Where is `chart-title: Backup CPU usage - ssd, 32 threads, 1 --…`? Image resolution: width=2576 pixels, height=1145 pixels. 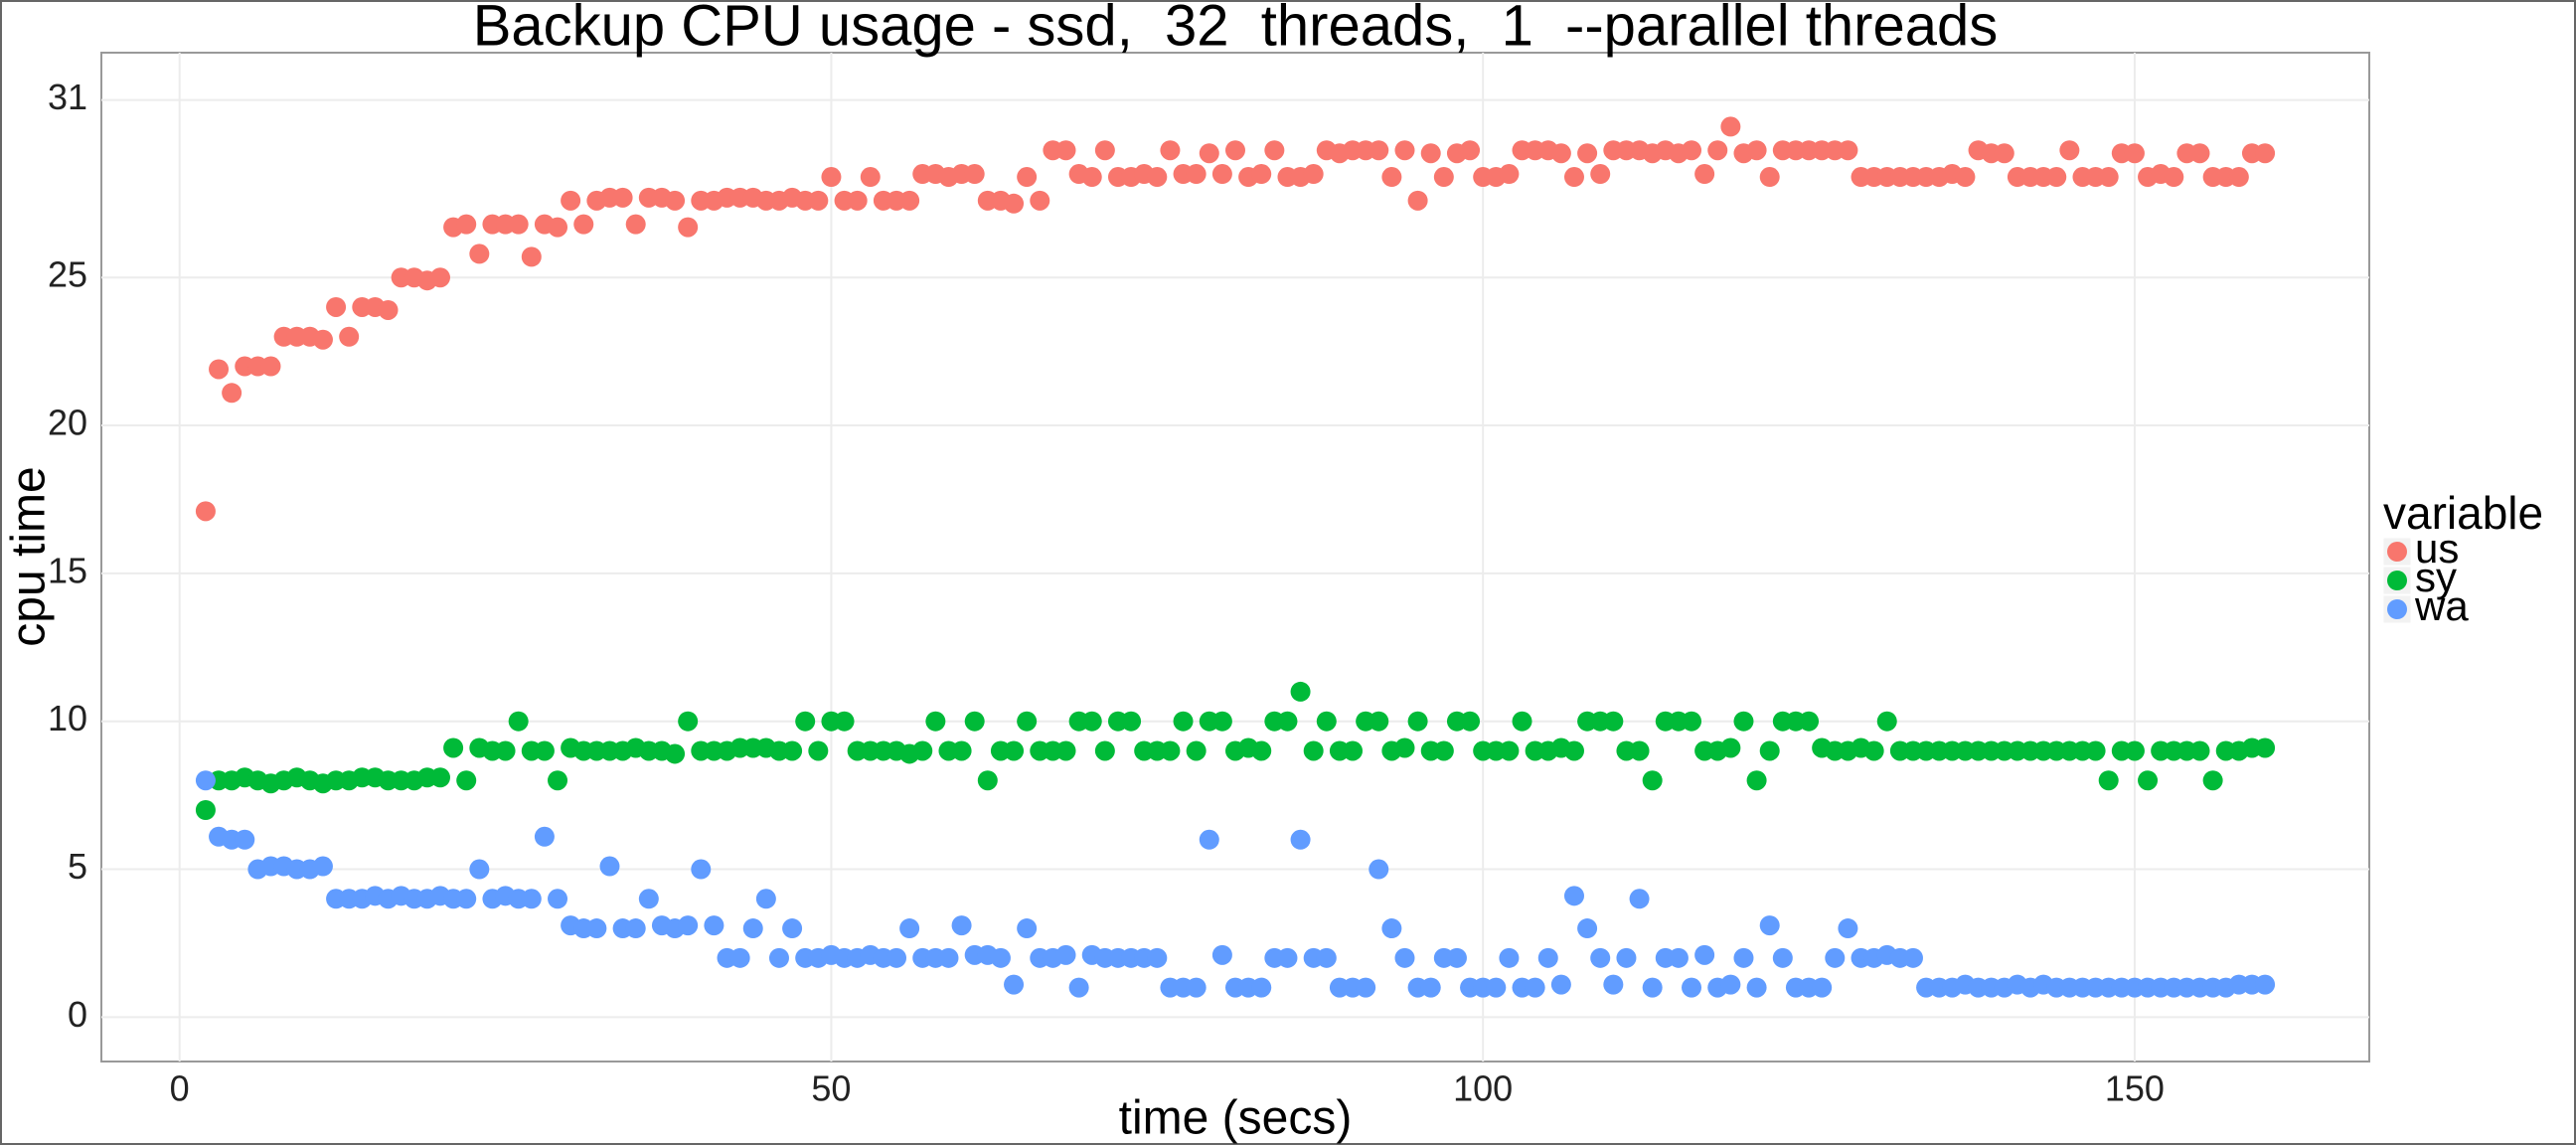
chart-title: Backup CPU usage - ssd, 32 threads, 1 --… is located at coordinates (1236, 29).